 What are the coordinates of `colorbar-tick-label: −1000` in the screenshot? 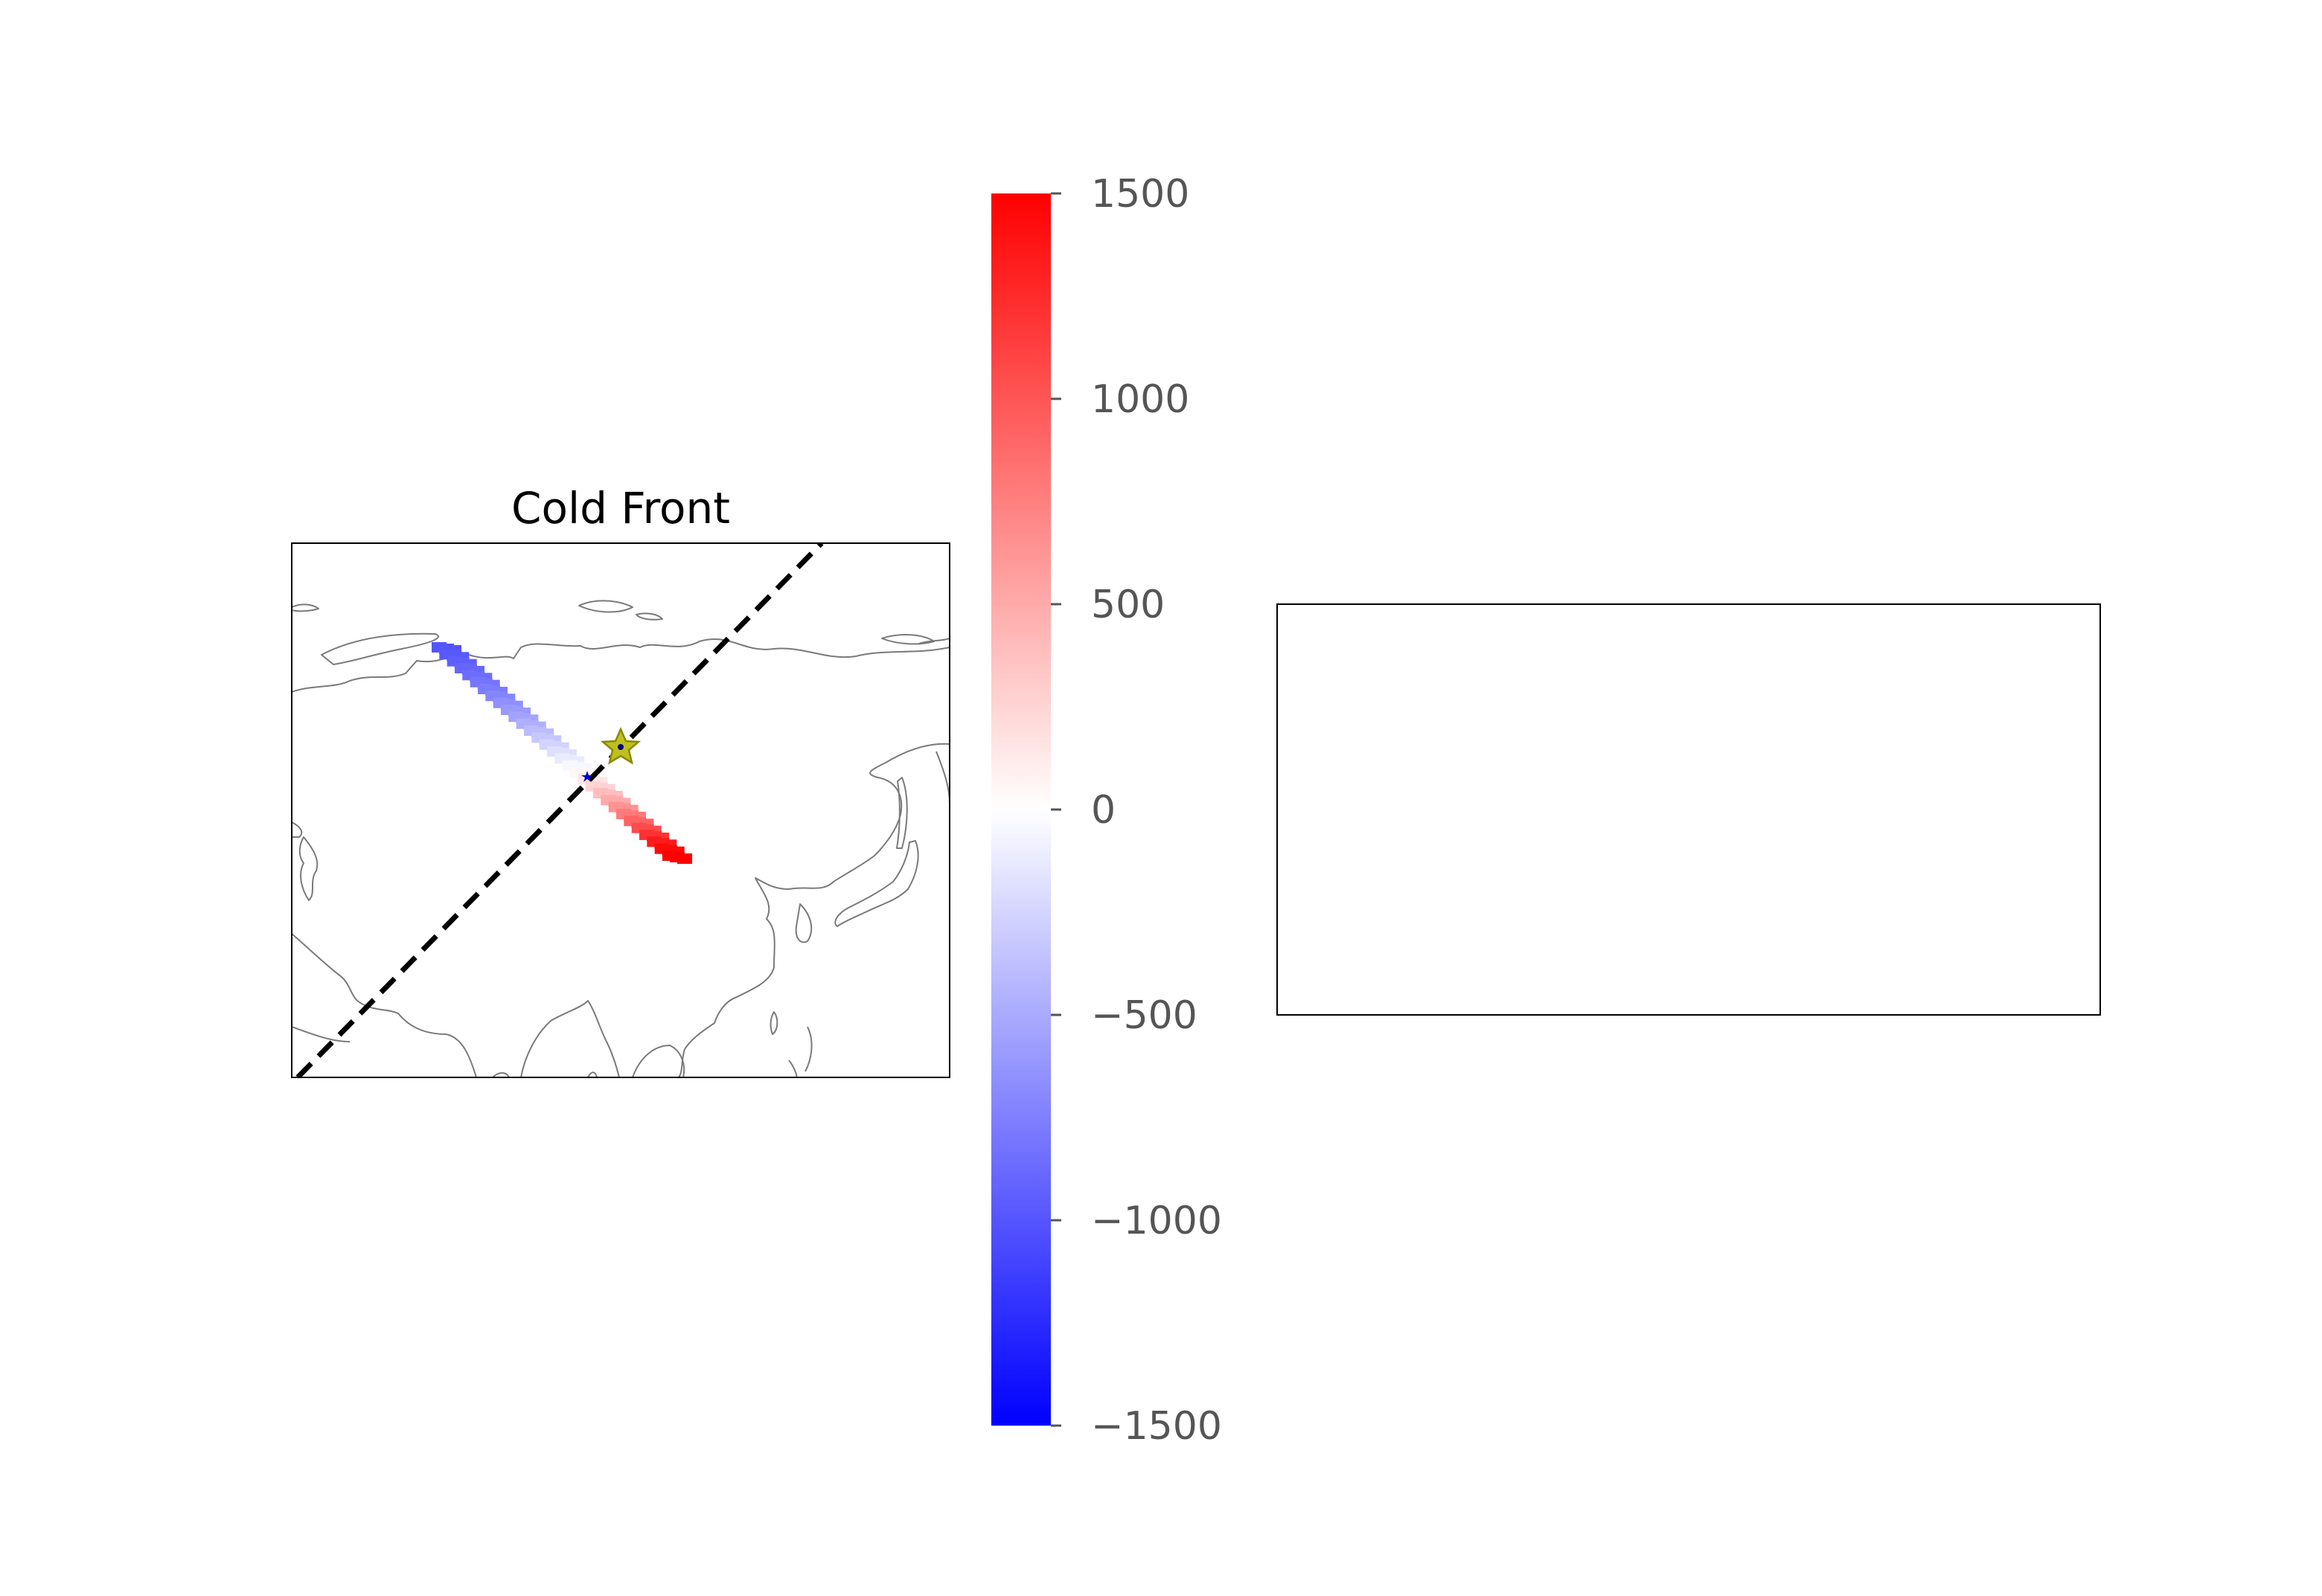 It's located at (1156, 1221).